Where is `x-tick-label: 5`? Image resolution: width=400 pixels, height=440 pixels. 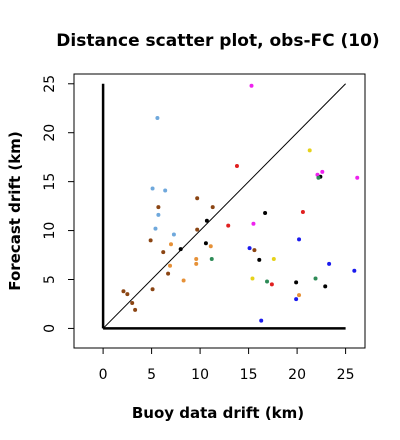 x-tick-label: 5 is located at coordinates (151, 375).